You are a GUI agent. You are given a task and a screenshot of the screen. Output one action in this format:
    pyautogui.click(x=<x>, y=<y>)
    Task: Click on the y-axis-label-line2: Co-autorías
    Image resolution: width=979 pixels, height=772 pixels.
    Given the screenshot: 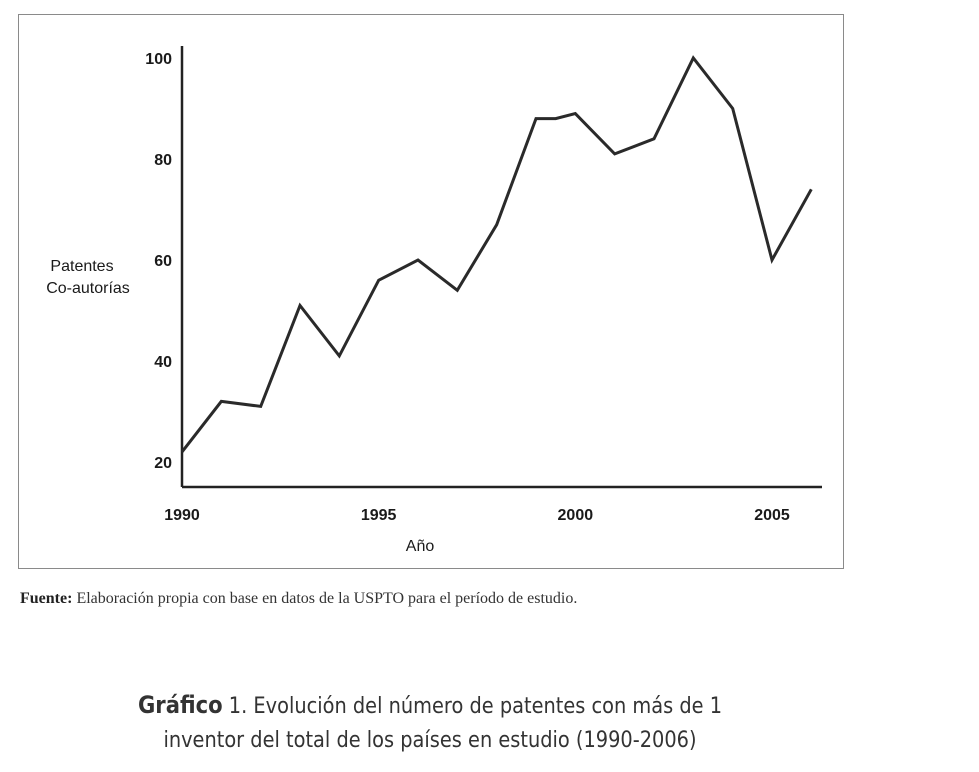 What is the action you would take?
    pyautogui.click(x=88, y=288)
    